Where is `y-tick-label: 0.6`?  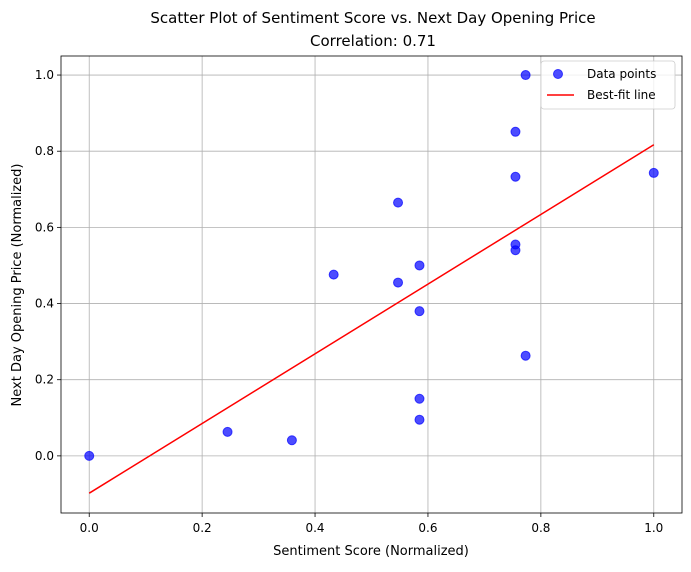 y-tick-label: 0.6 is located at coordinates (44, 227).